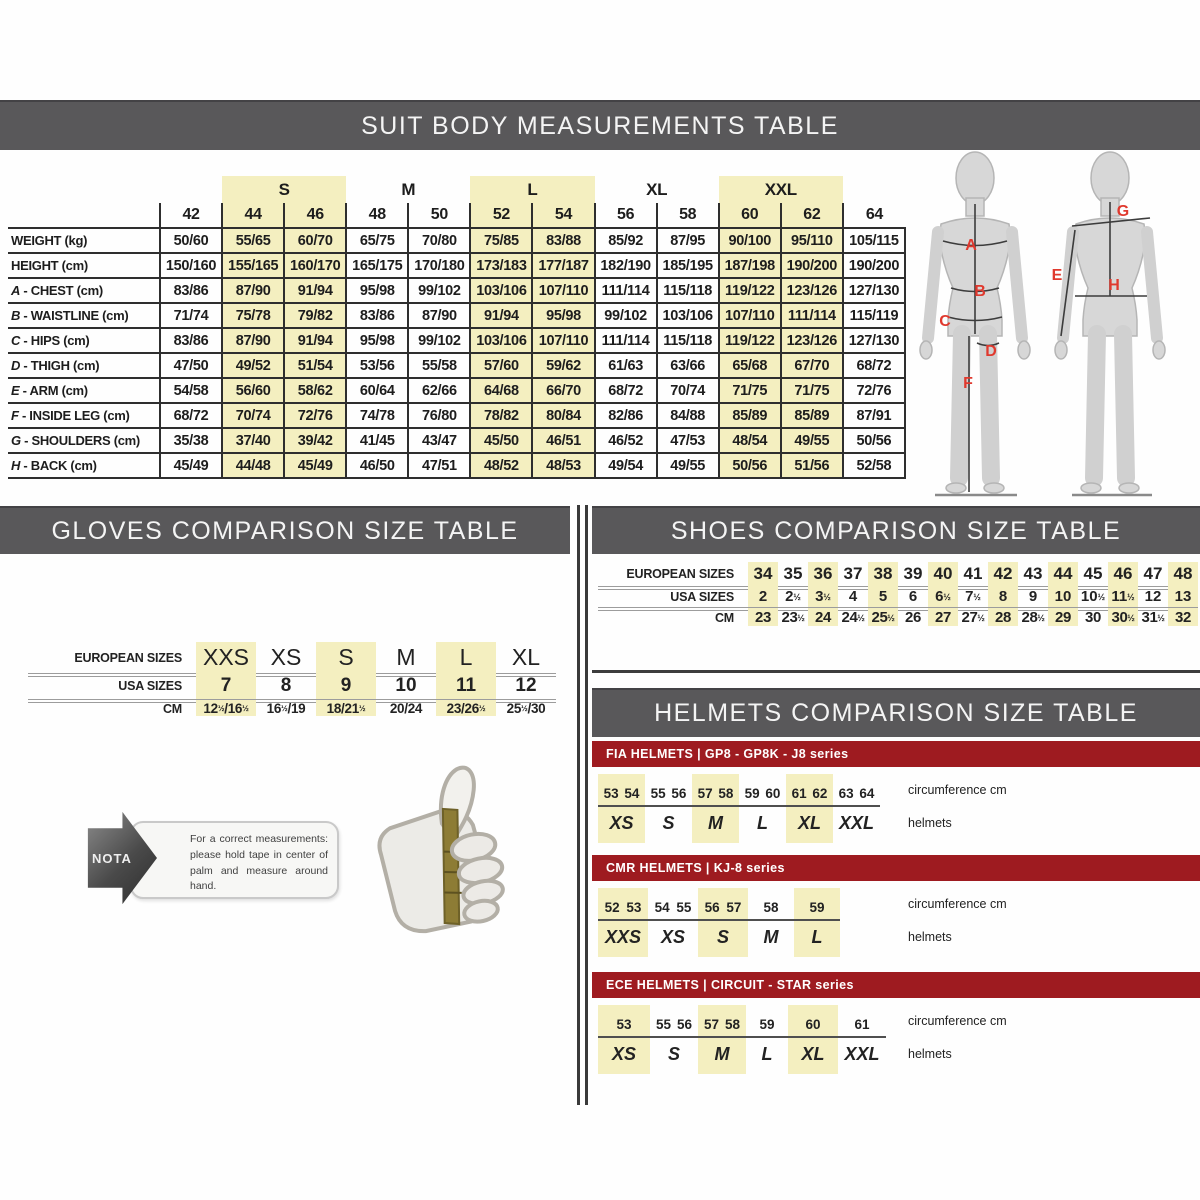 Image resolution: width=1200 pixels, height=1200 pixels. I want to click on circumference-value: 53, so click(624, 1024).